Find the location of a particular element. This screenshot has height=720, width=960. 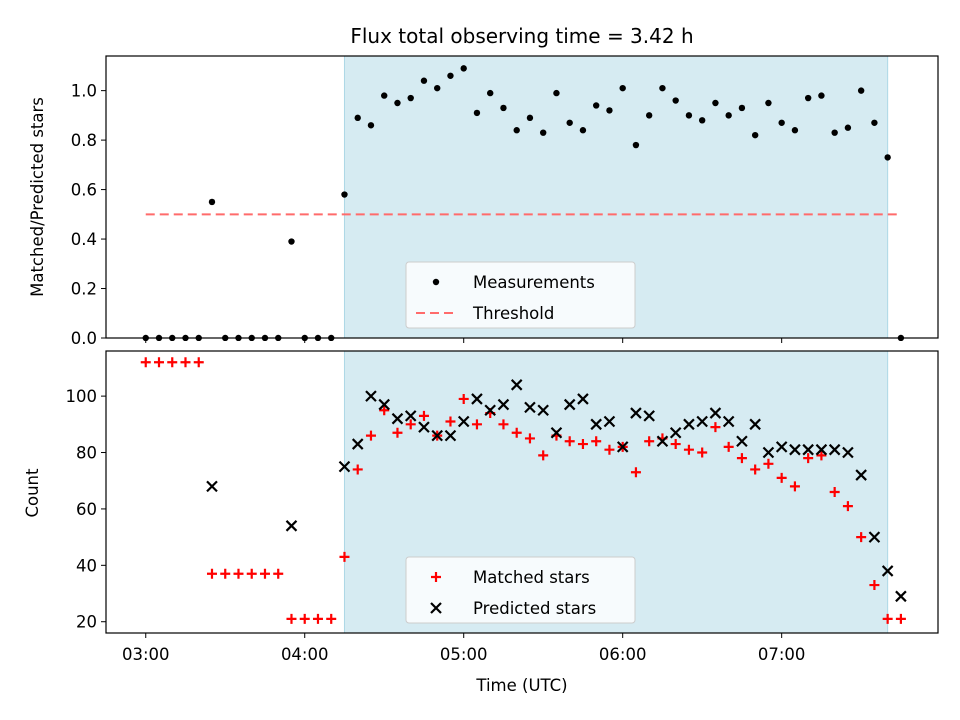

legend-label: Measurements is located at coordinates (534, 282).